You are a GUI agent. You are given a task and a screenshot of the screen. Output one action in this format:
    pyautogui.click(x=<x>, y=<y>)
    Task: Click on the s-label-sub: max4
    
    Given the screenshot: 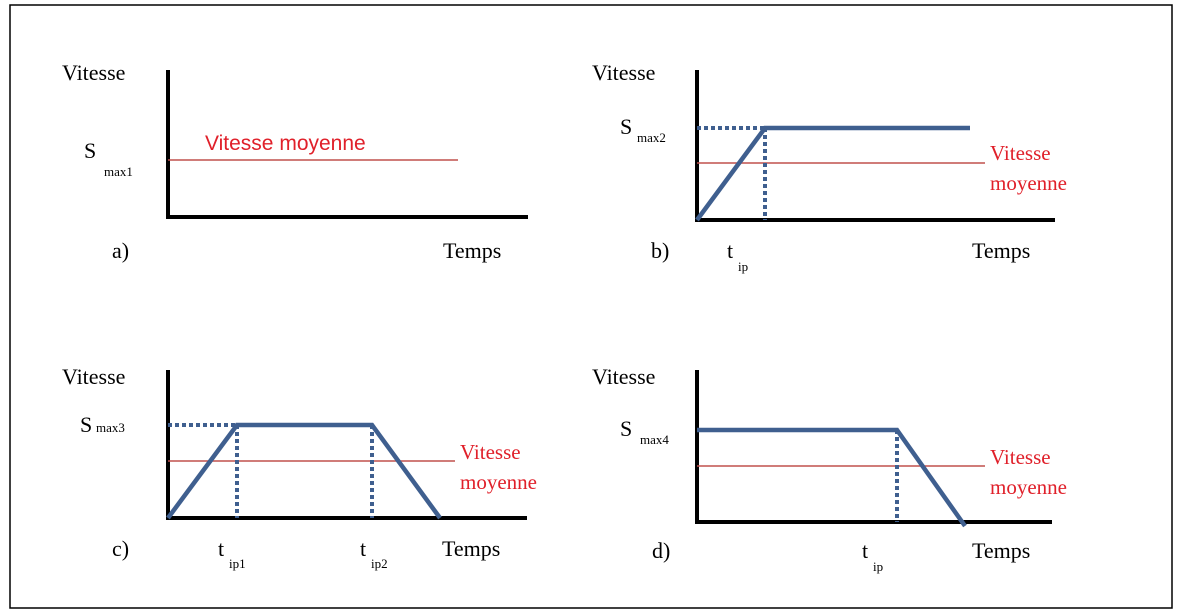 What is the action you would take?
    pyautogui.click(x=654, y=439)
    